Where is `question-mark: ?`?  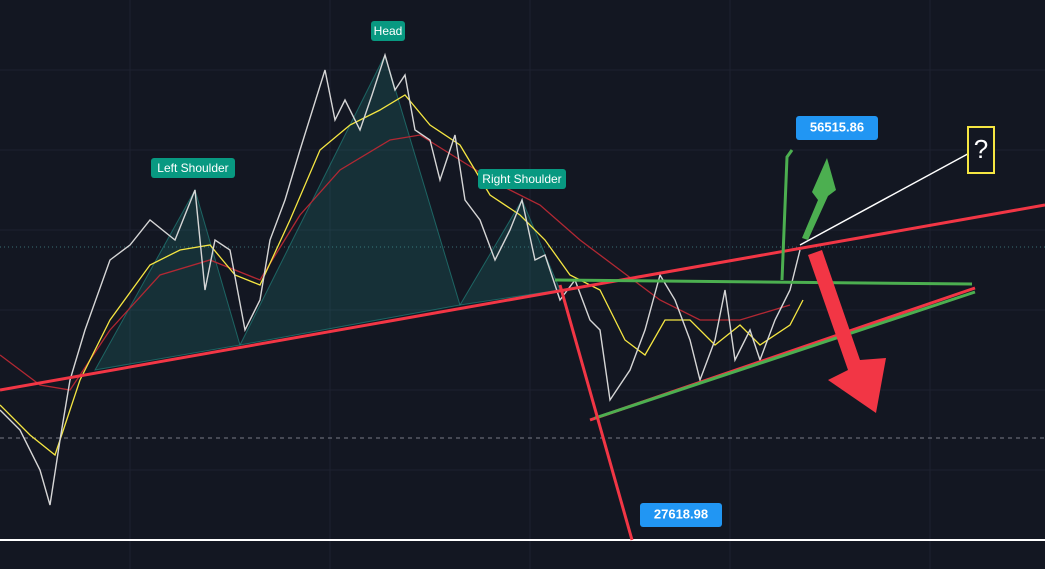 question-mark: ? is located at coordinates (981, 149).